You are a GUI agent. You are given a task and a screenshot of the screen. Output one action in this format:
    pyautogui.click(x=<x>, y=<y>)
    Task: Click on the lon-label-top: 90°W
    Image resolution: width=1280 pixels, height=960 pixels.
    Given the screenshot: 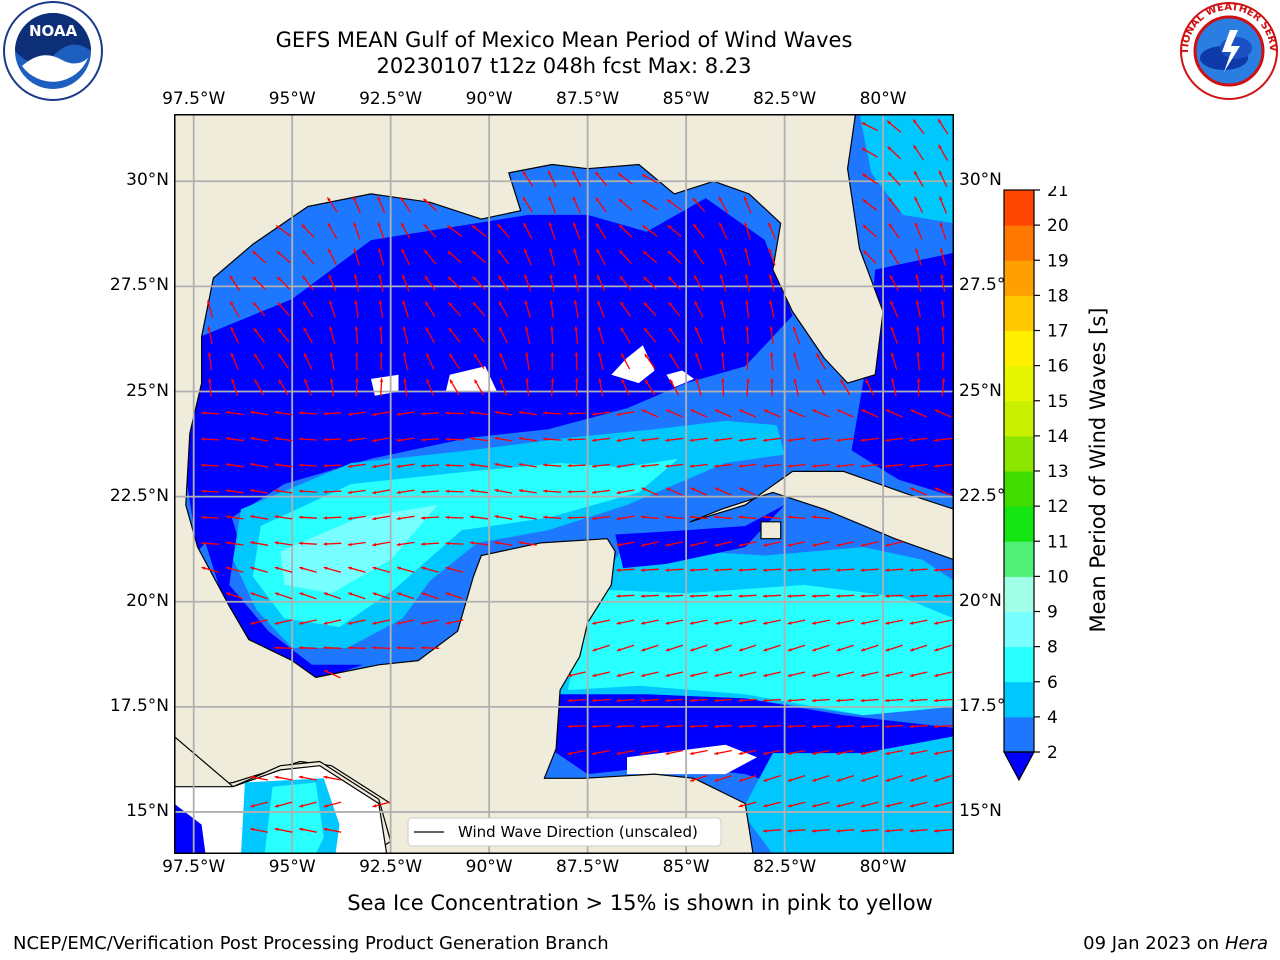 What is the action you would take?
    pyautogui.click(x=489, y=99)
    